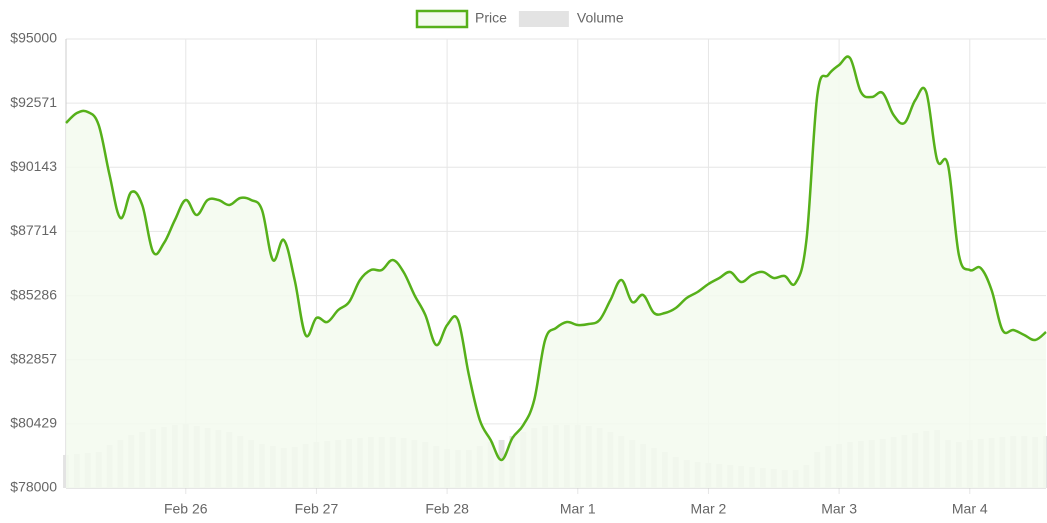 The image size is (1047, 523). What do you see at coordinates (33, 423) in the screenshot?
I see `y-tick-label: $80429` at bounding box center [33, 423].